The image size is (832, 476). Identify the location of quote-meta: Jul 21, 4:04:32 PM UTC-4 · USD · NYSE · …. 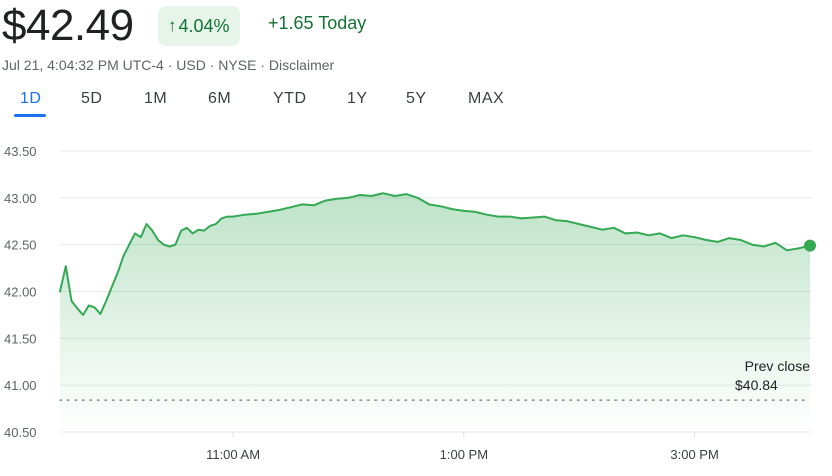
(168, 65).